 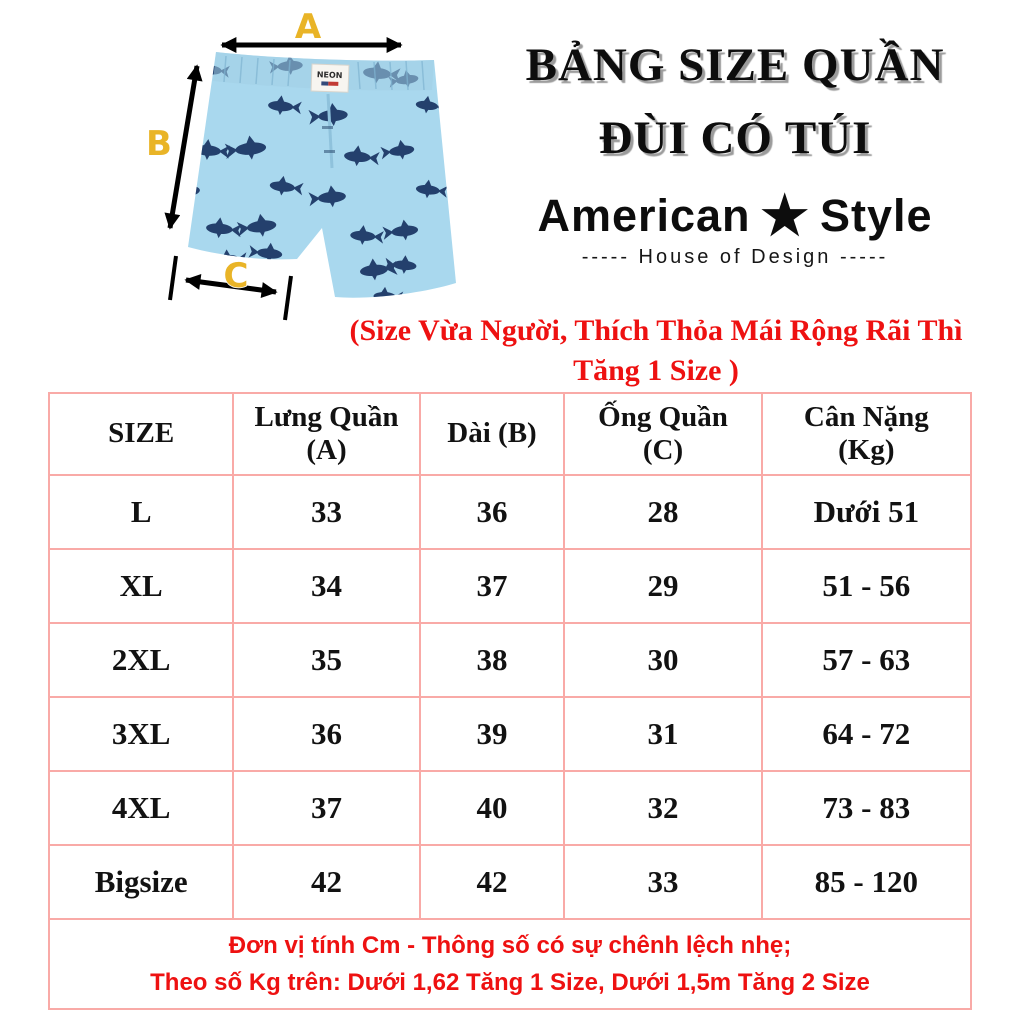 I want to click on cell-weight: 73 - 83, so click(x=866, y=808).